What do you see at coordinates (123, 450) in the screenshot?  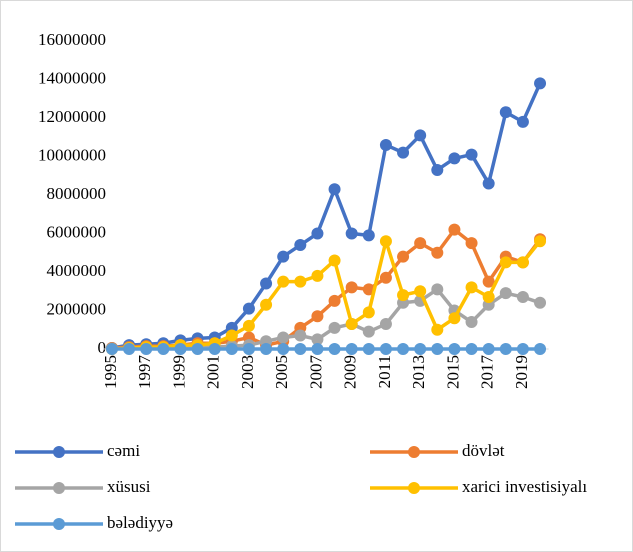 I see `legend-label: cəmi` at bounding box center [123, 450].